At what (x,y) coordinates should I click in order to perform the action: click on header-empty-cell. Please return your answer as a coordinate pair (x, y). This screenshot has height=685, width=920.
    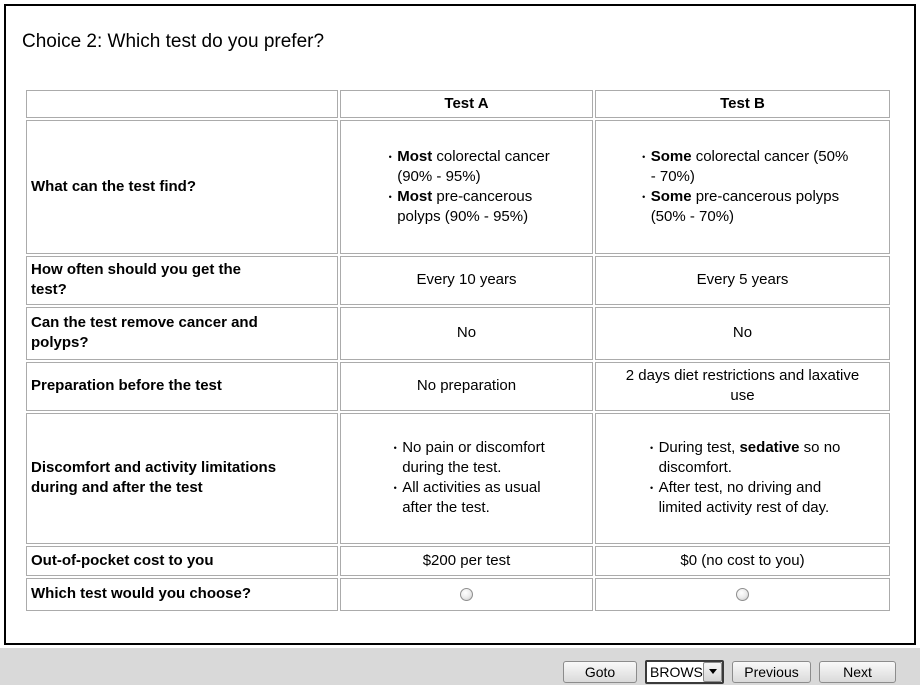
    Looking at the image, I should click on (182, 103).